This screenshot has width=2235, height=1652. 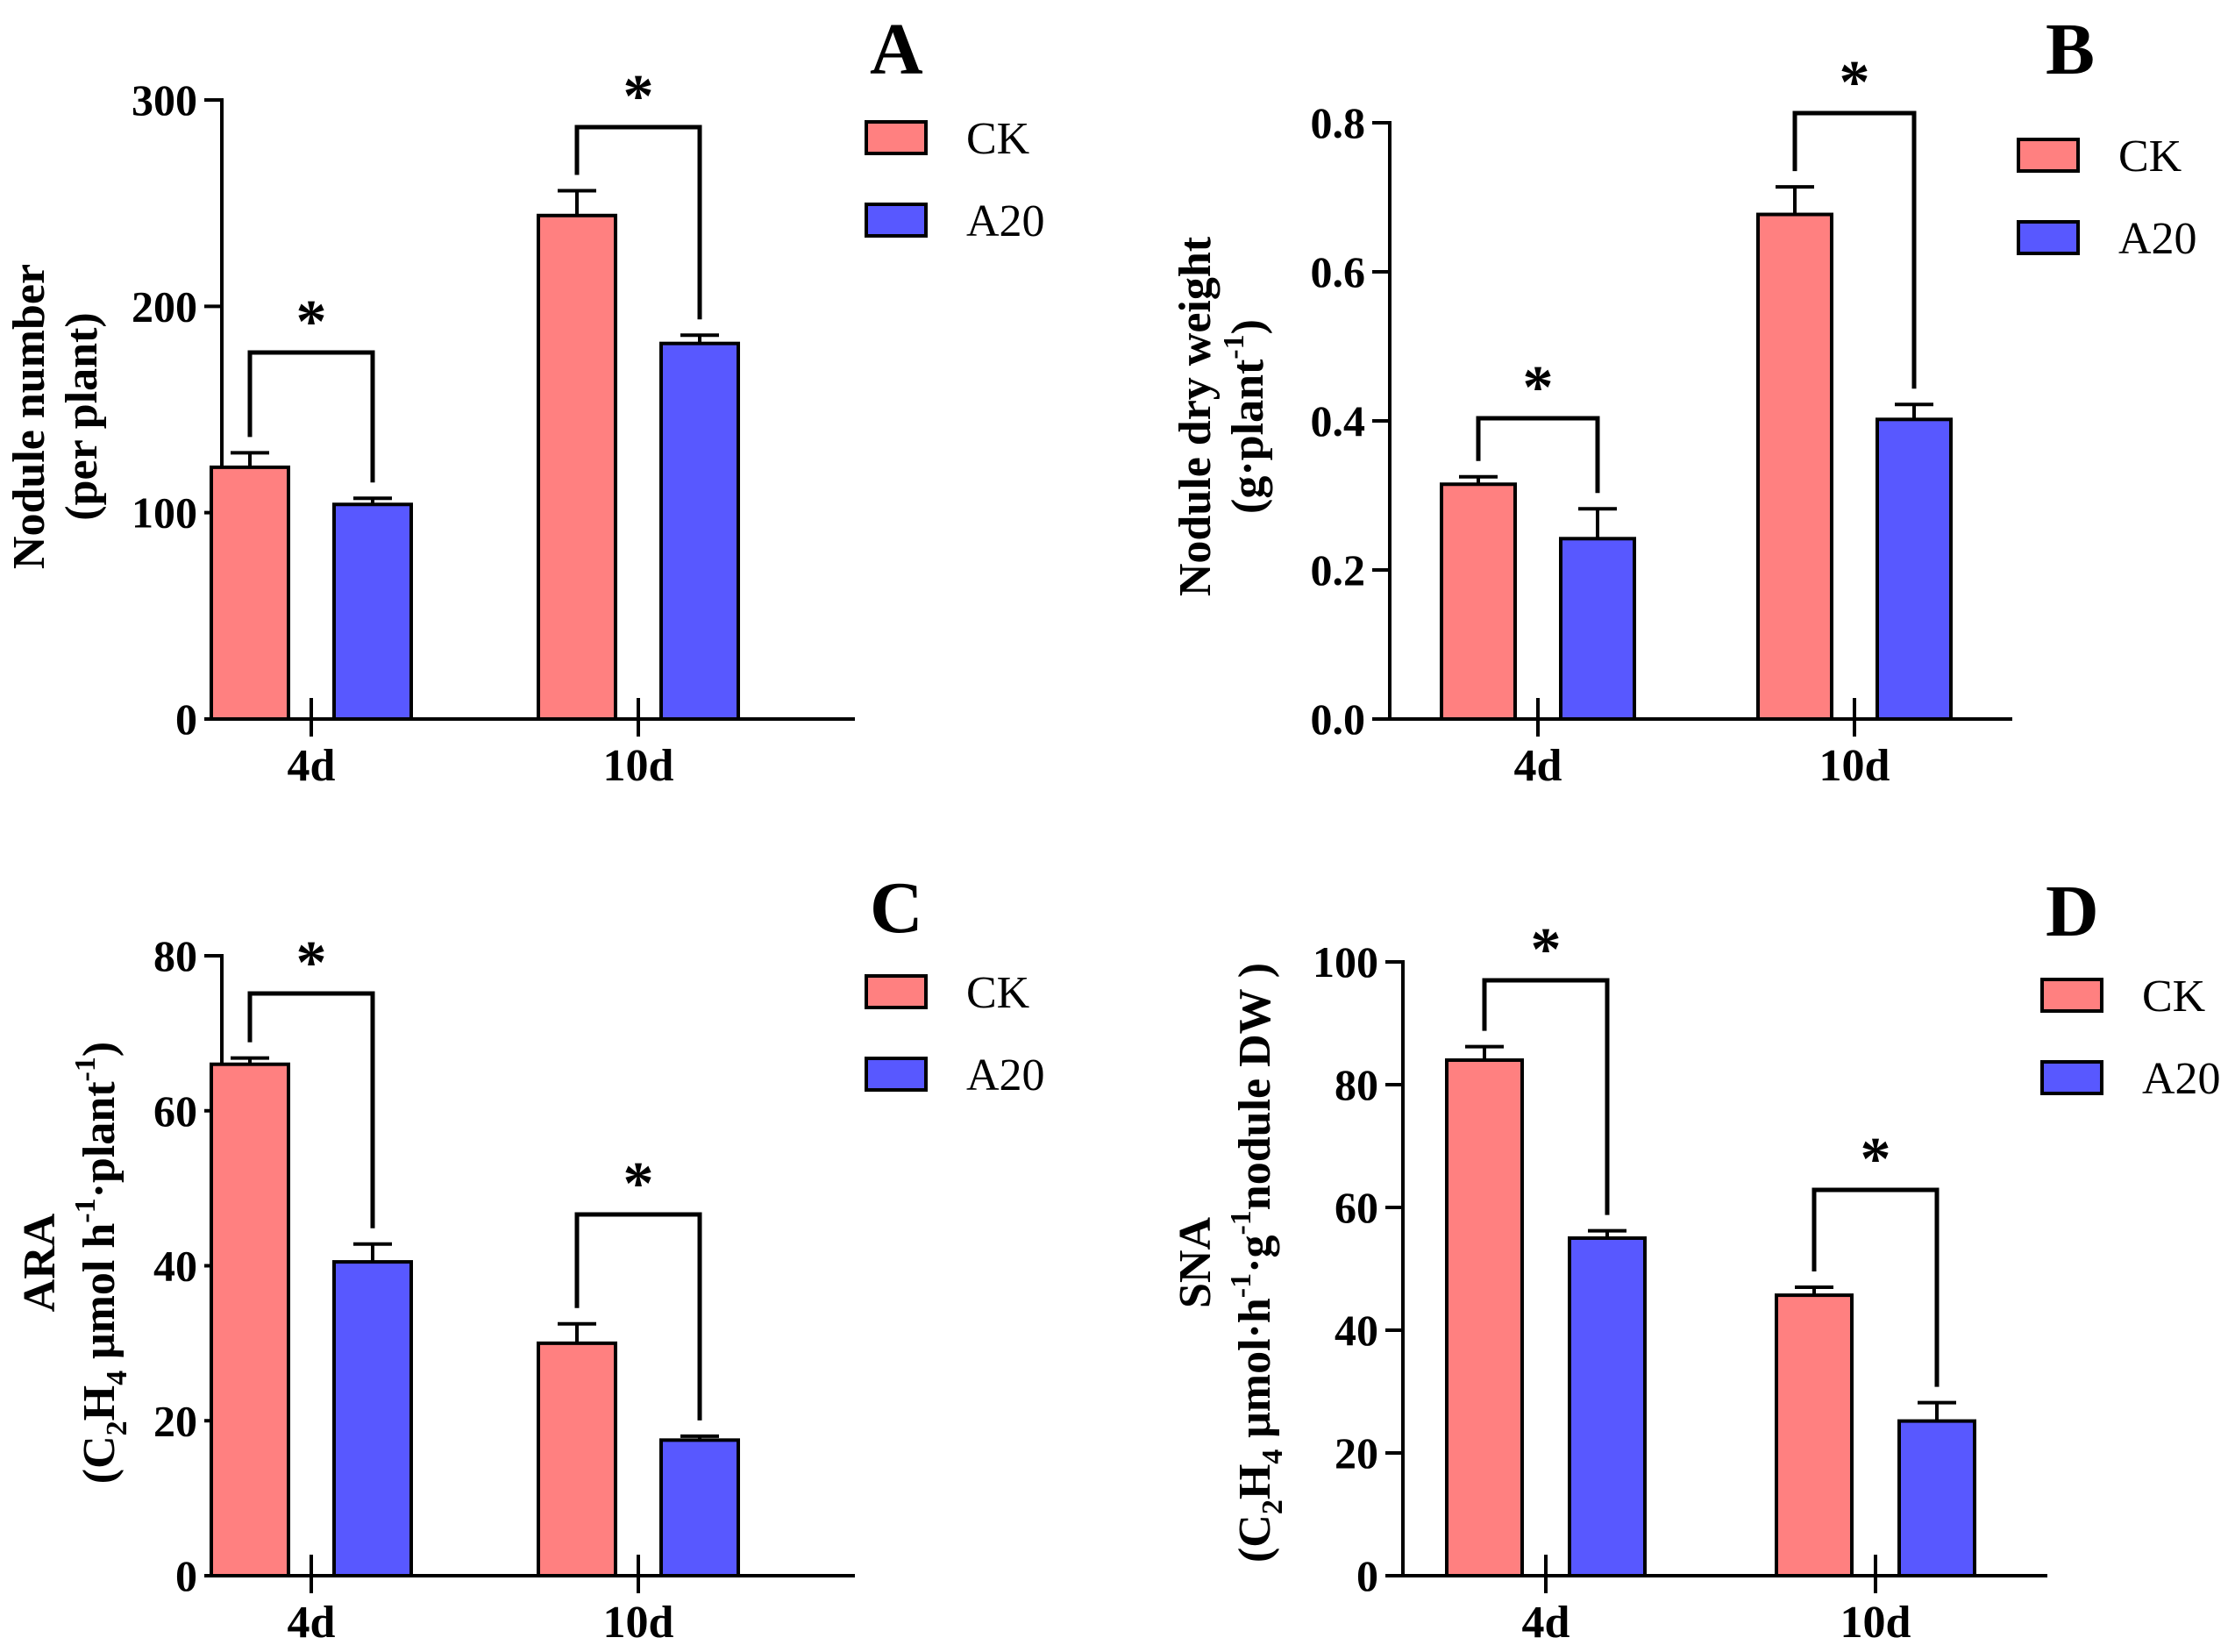 What do you see at coordinates (1338, 271) in the screenshot?
I see `y-tick-label: 0.6` at bounding box center [1338, 271].